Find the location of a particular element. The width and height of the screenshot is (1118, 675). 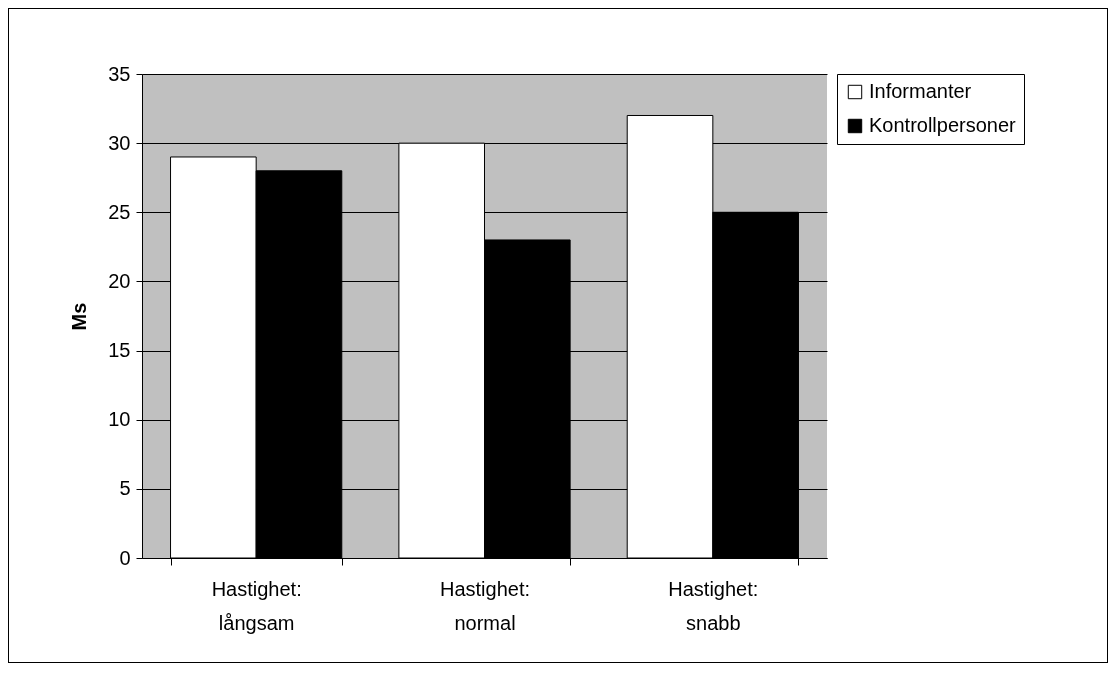

y-tick-label: 25 is located at coordinates (119, 211).